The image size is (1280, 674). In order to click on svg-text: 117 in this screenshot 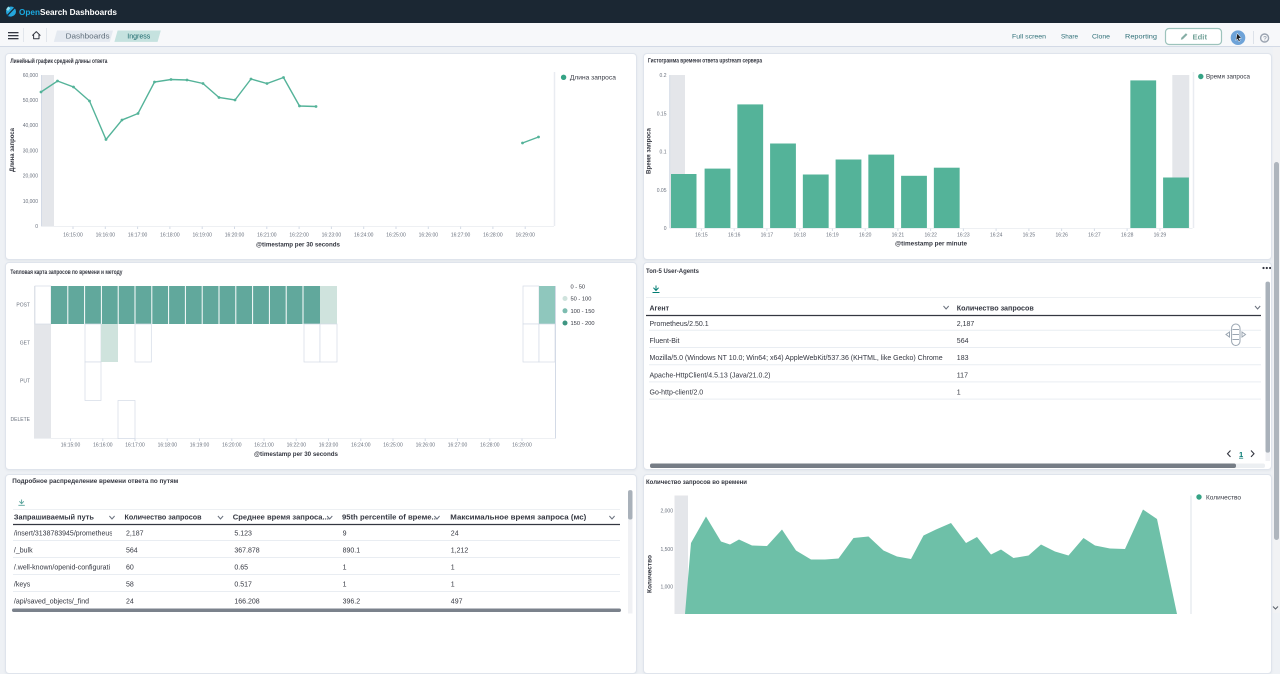, I will do `click(962, 375)`.